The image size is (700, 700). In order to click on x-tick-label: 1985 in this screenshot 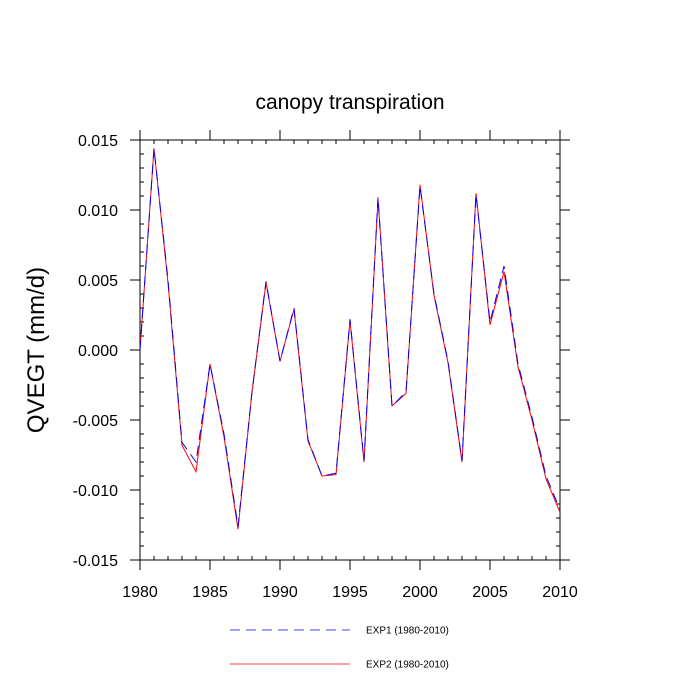, I will do `click(210, 592)`.